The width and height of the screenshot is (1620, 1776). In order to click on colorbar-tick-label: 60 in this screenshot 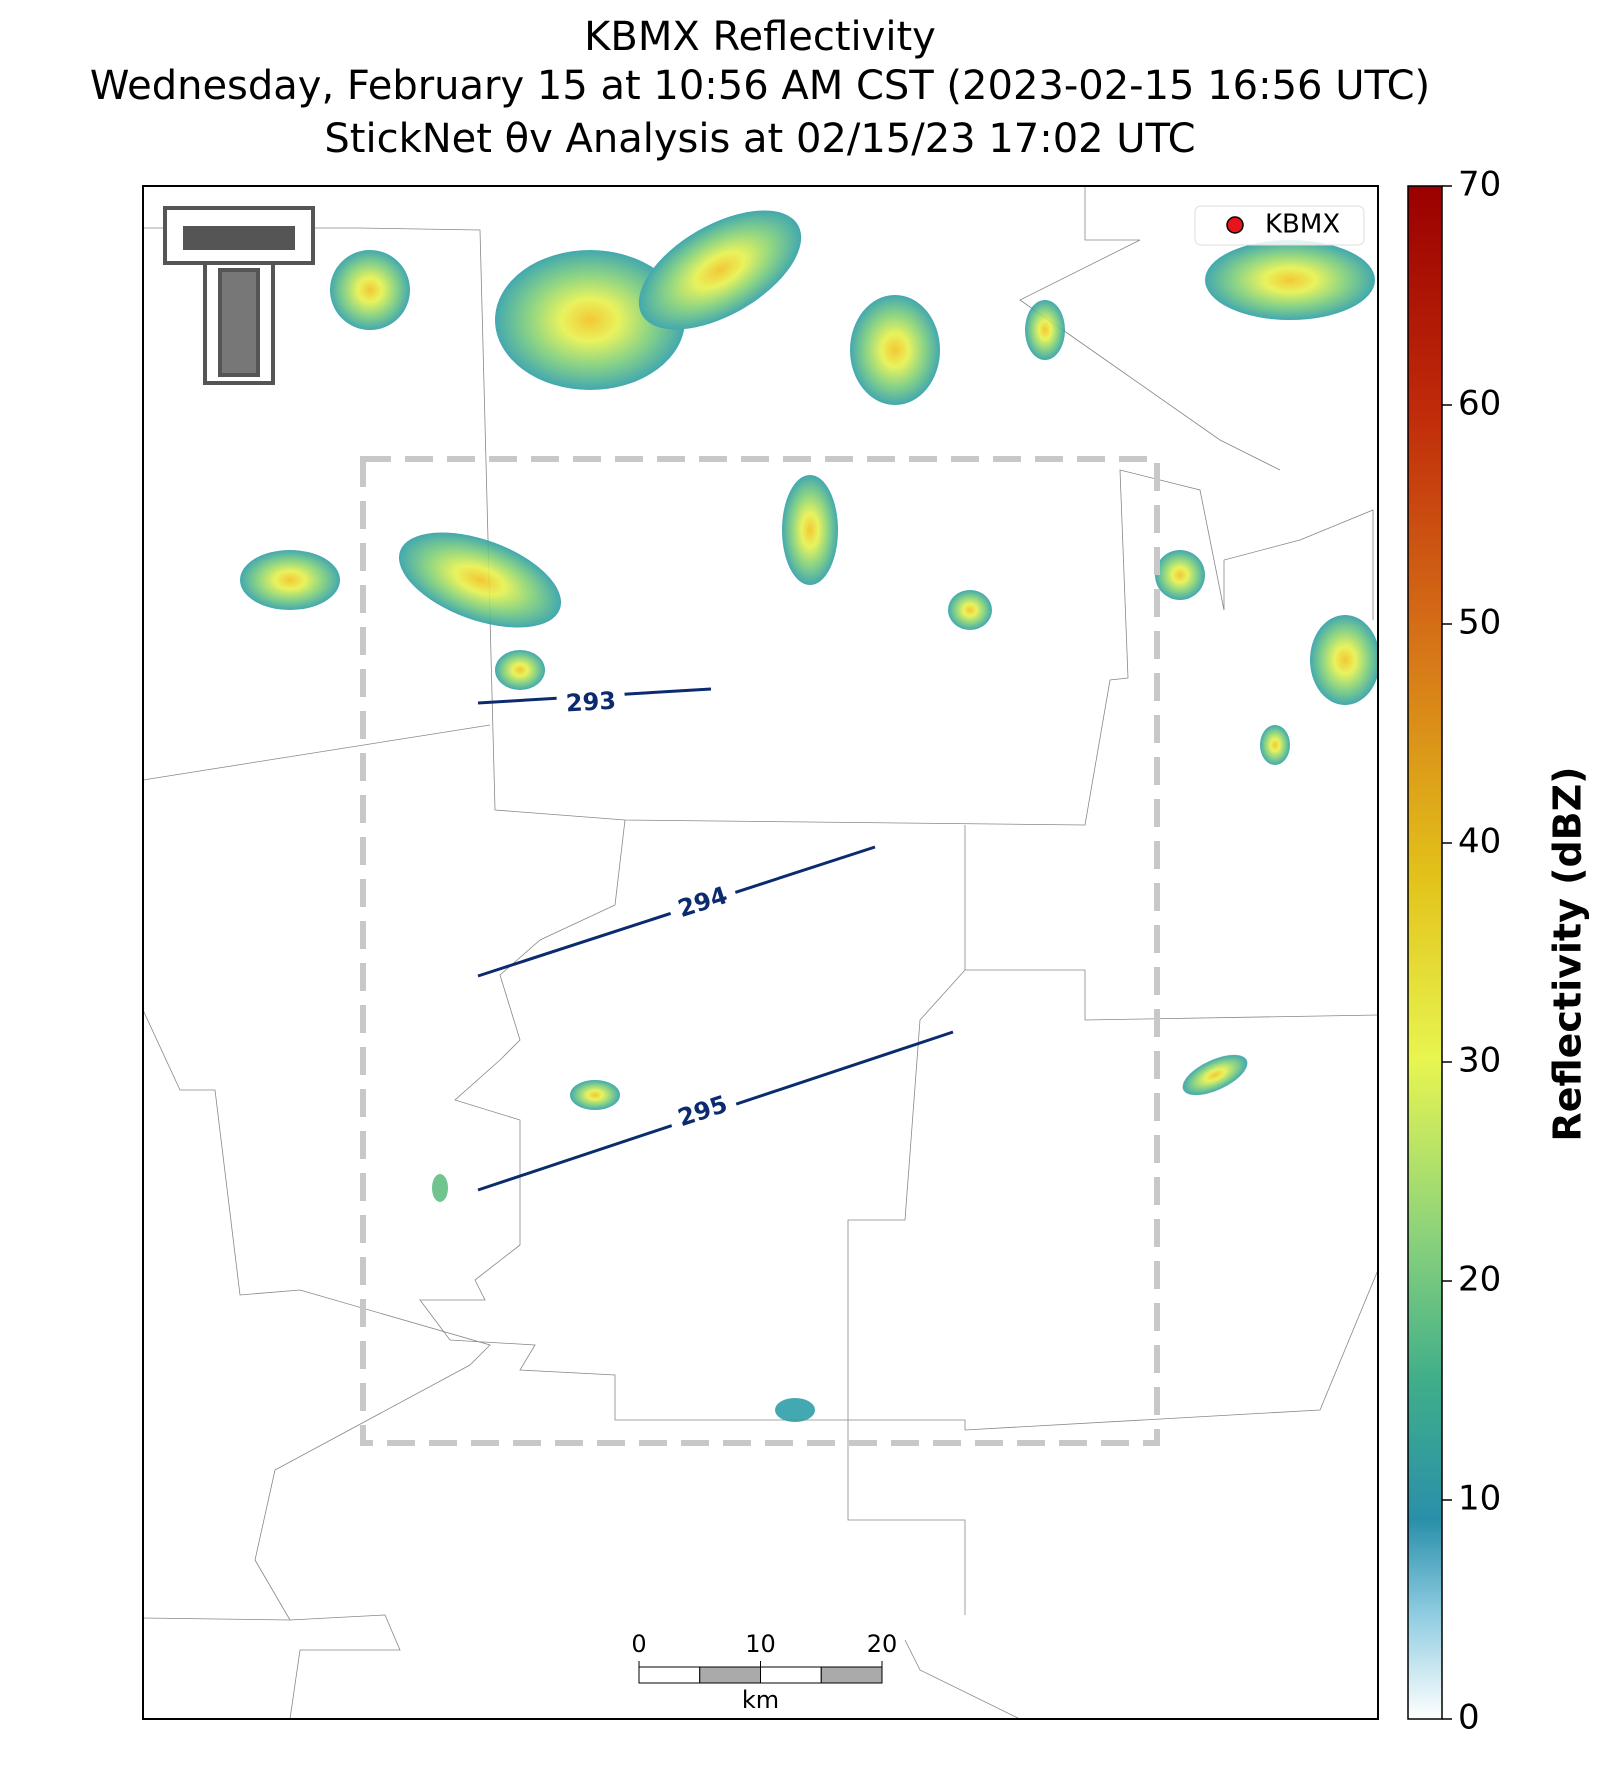, I will do `click(1479, 404)`.